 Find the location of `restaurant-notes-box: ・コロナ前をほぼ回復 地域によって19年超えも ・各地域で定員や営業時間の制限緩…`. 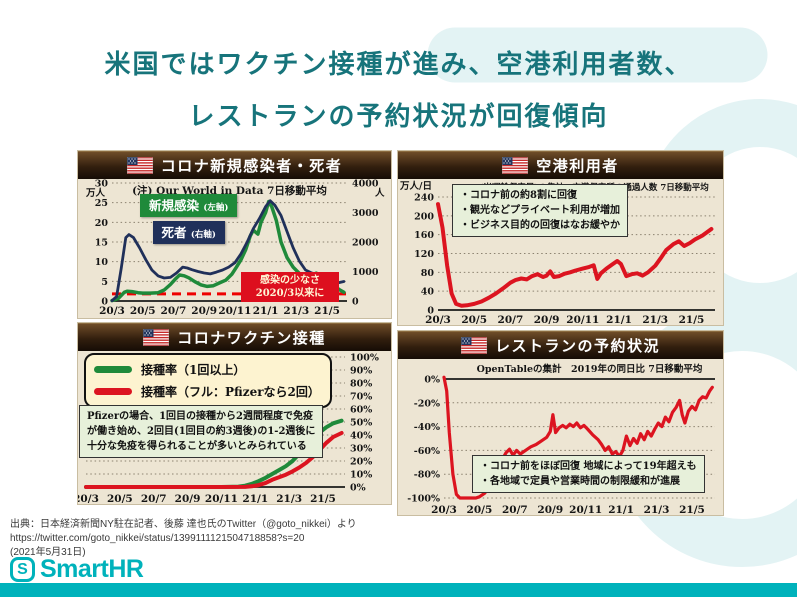

restaurant-notes-box: ・コロナ前をほぼ回復 地域によって19年超えも ・各地域で定員や営業時間の制限緩… is located at coordinates (588, 474).